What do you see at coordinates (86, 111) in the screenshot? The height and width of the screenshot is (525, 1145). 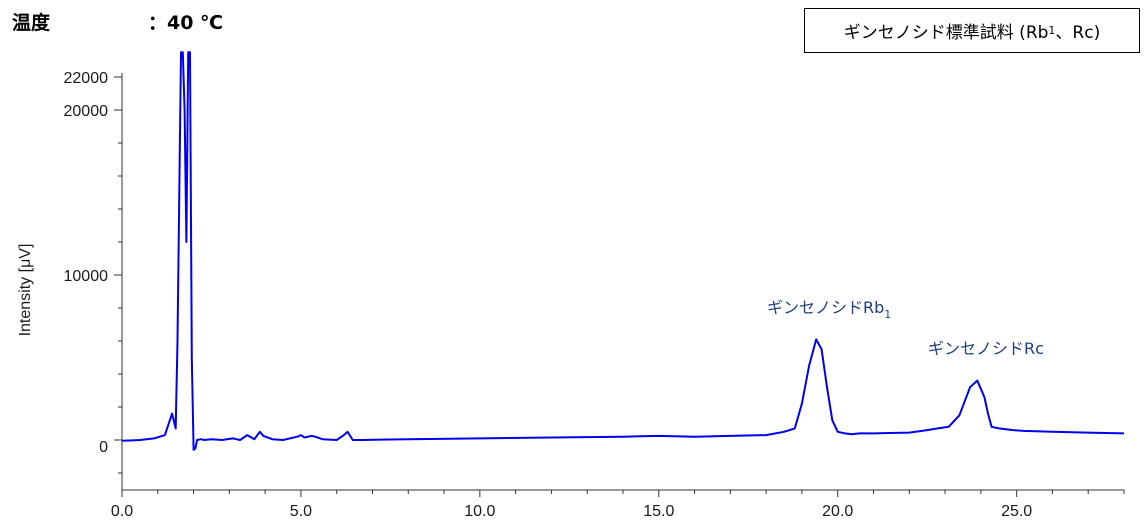 I see `y-tick-label: 20000` at bounding box center [86, 111].